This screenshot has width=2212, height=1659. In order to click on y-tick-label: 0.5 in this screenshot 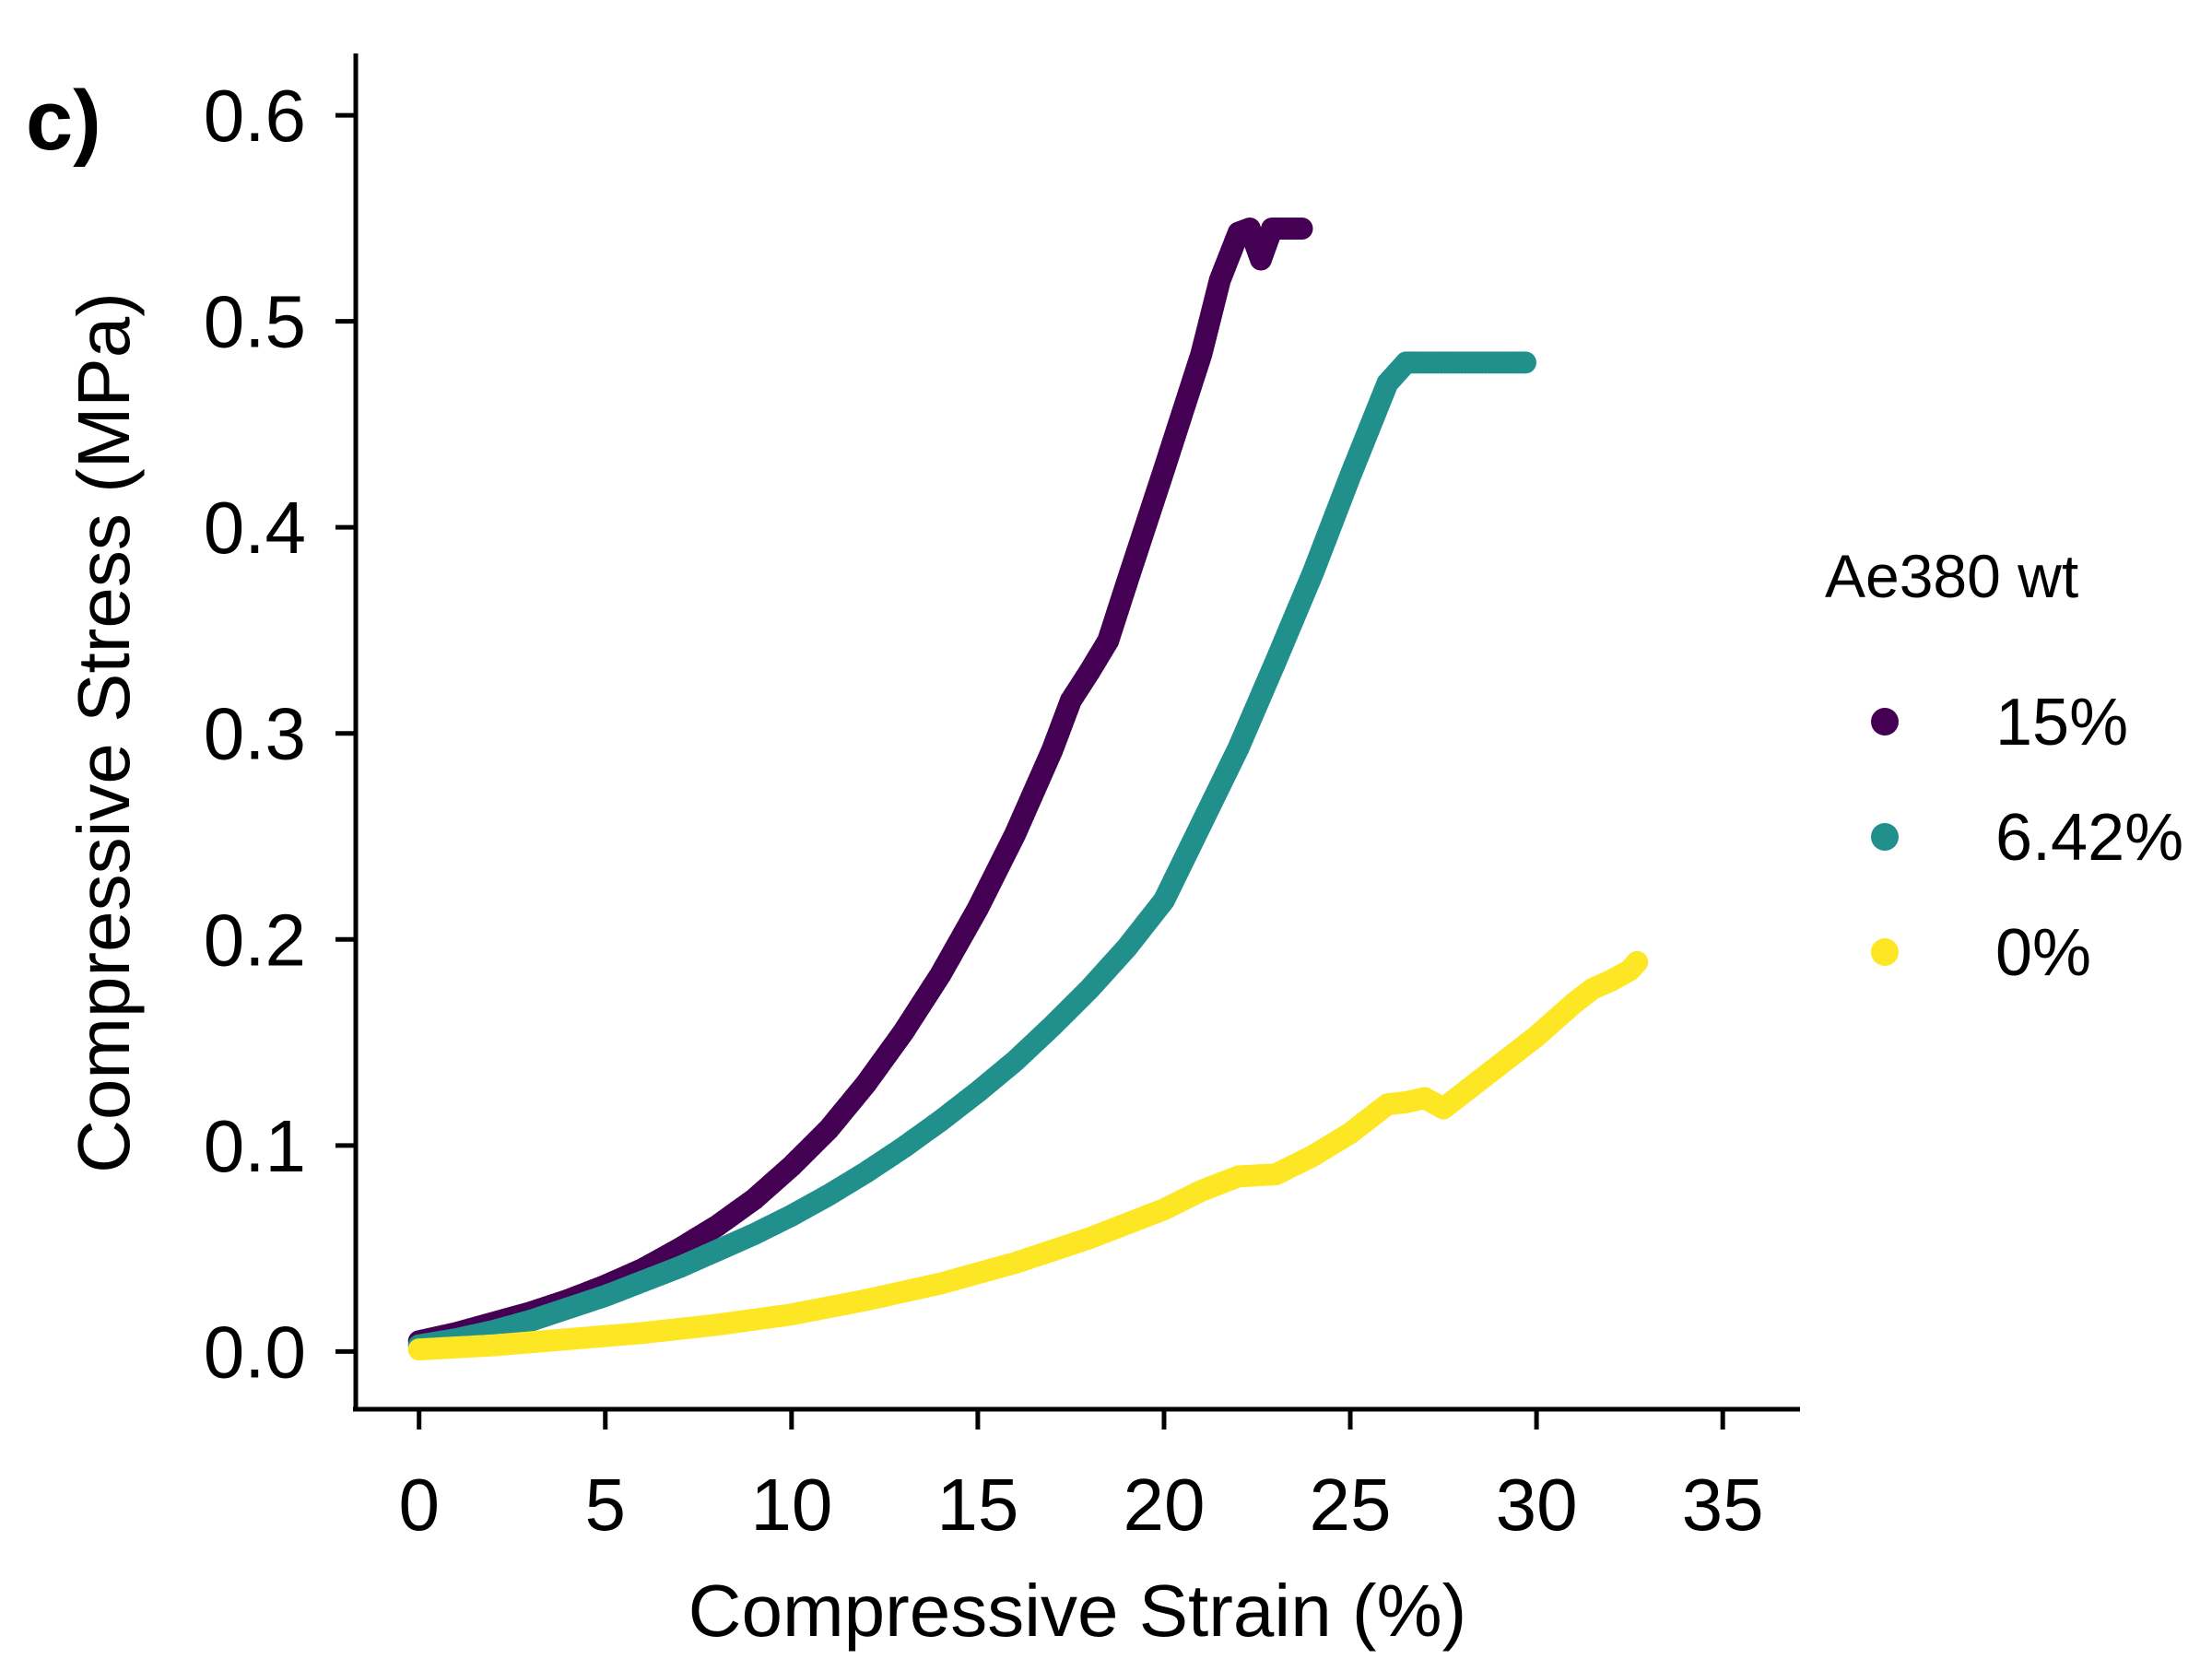, I will do `click(255, 322)`.